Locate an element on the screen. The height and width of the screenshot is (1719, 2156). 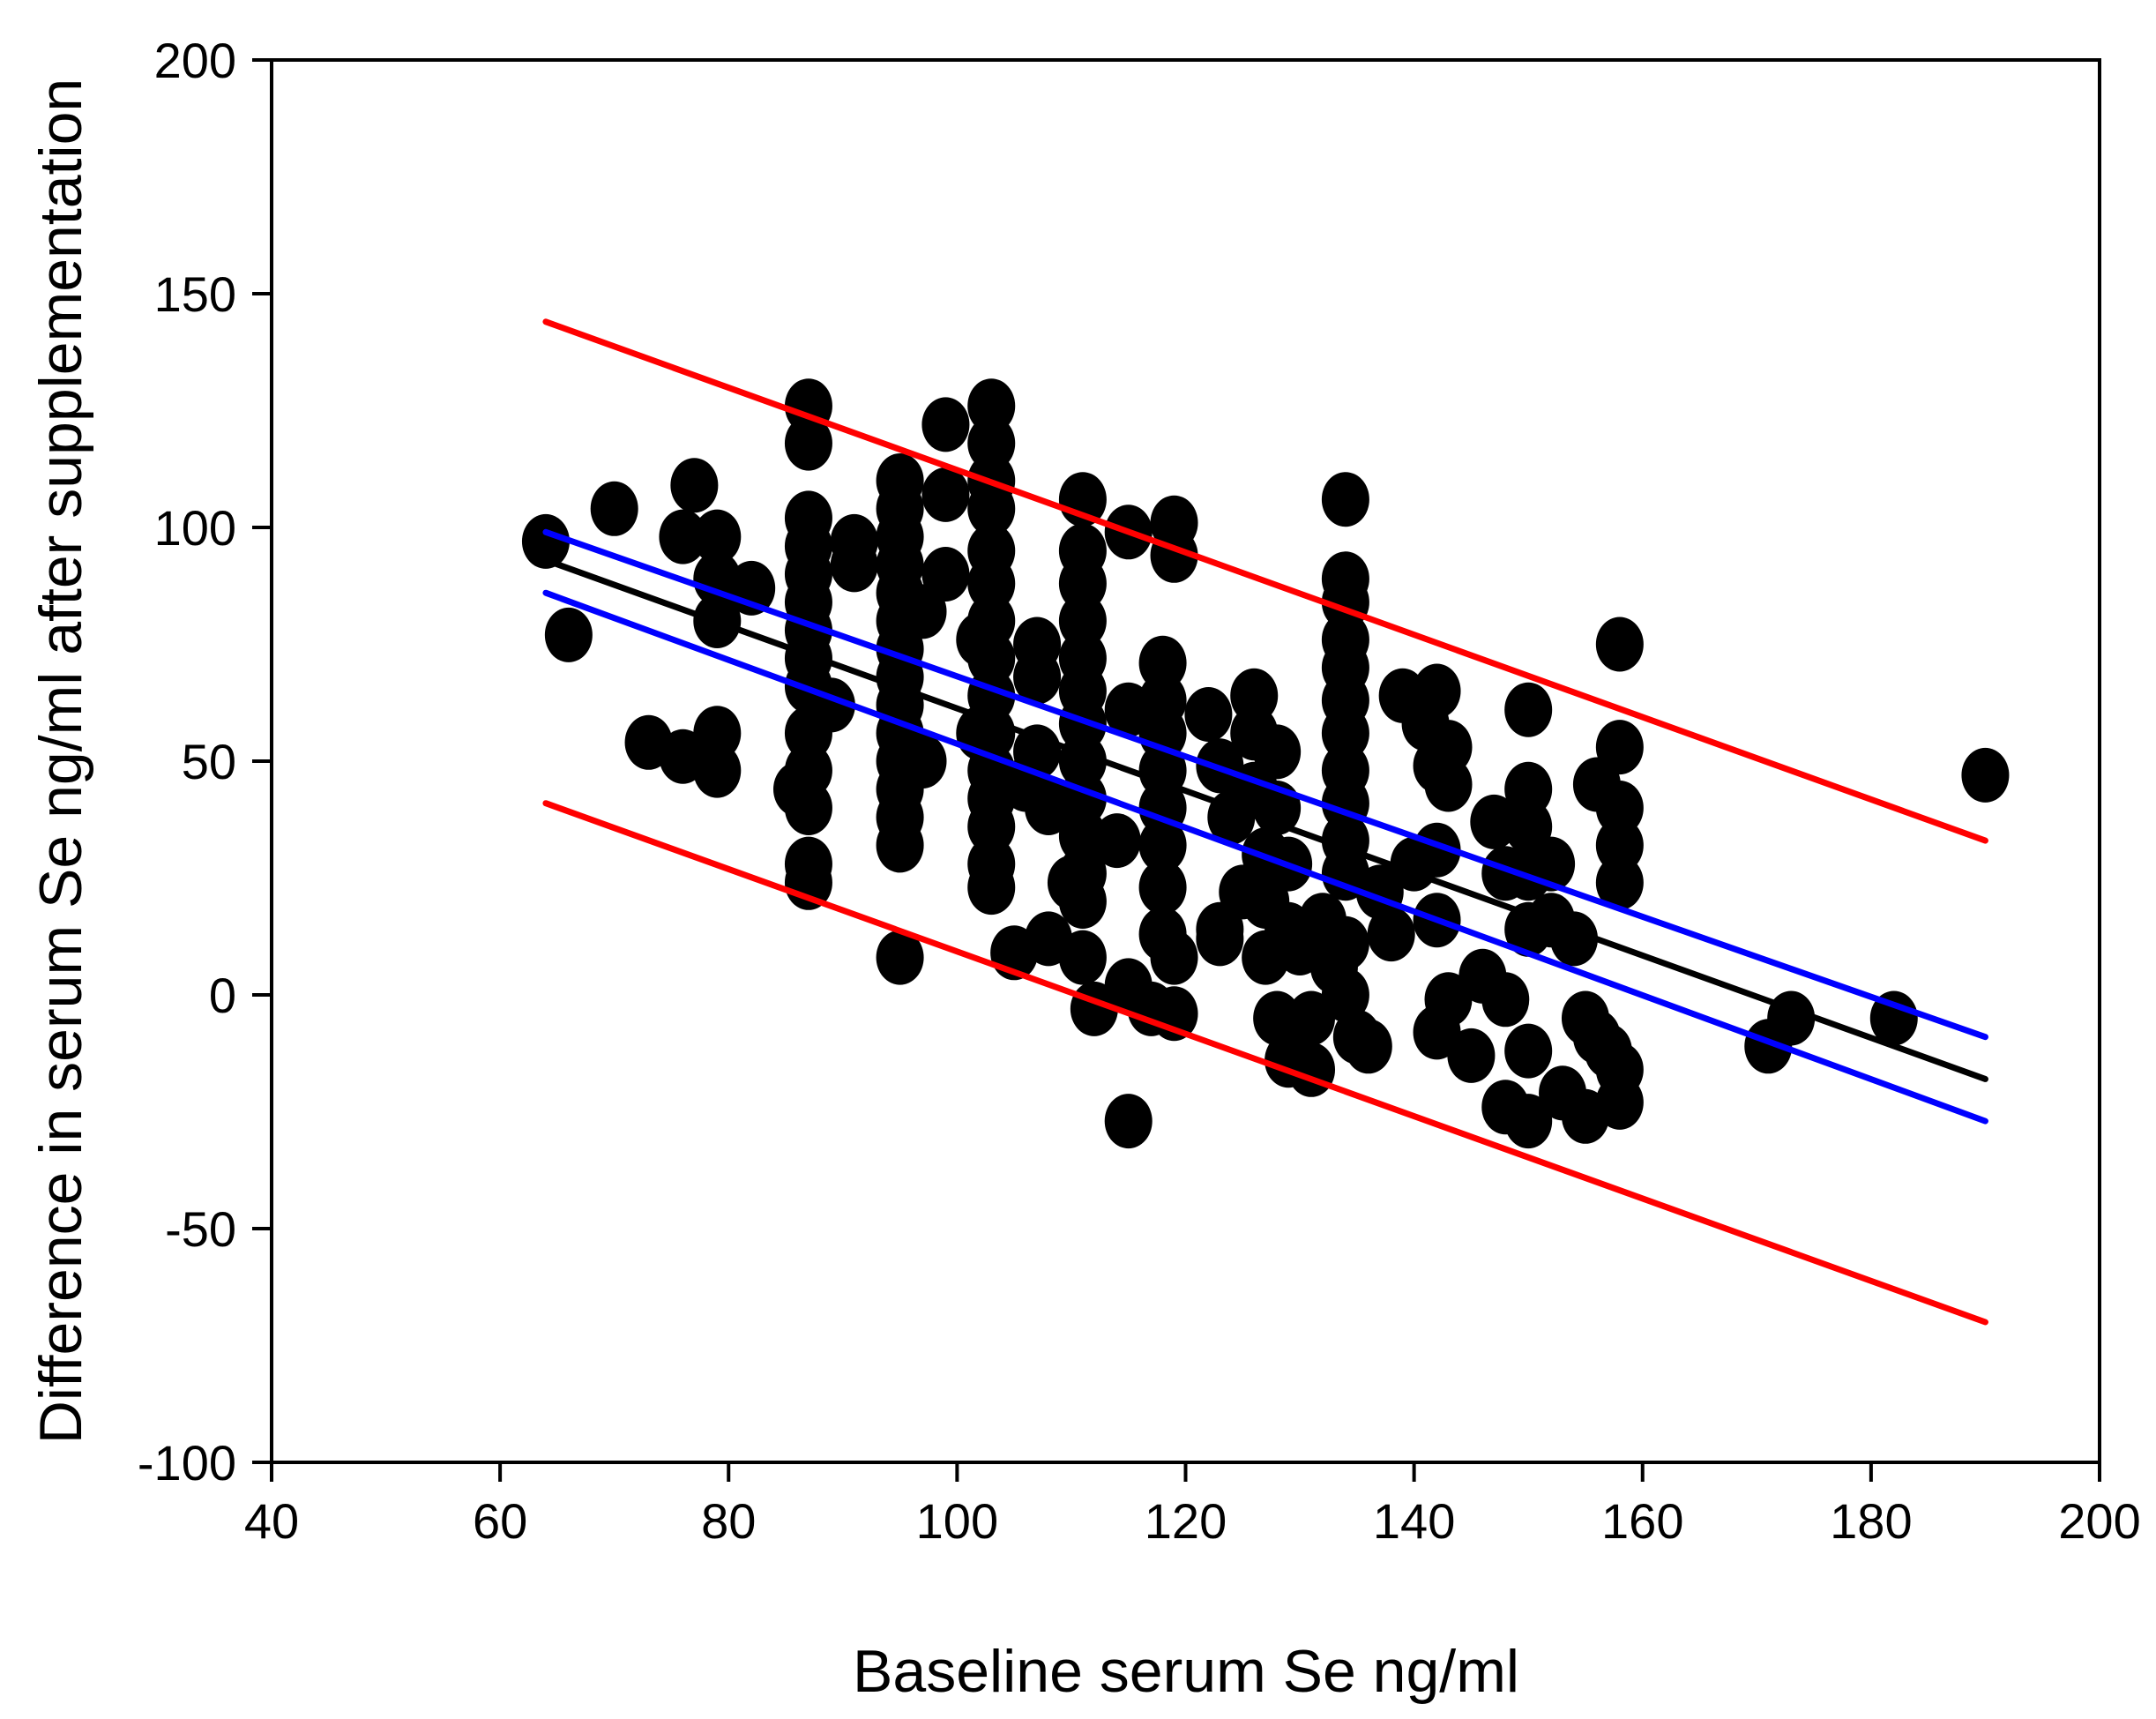
x-axis: 40 60 80 100 120 140 160 180 200 is located at coordinates (1192, 1506).